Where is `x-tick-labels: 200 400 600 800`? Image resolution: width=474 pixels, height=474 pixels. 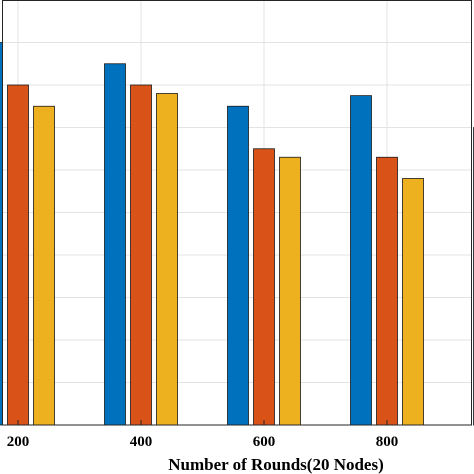 x-tick-labels: 200 400 600 800 is located at coordinates (203, 442).